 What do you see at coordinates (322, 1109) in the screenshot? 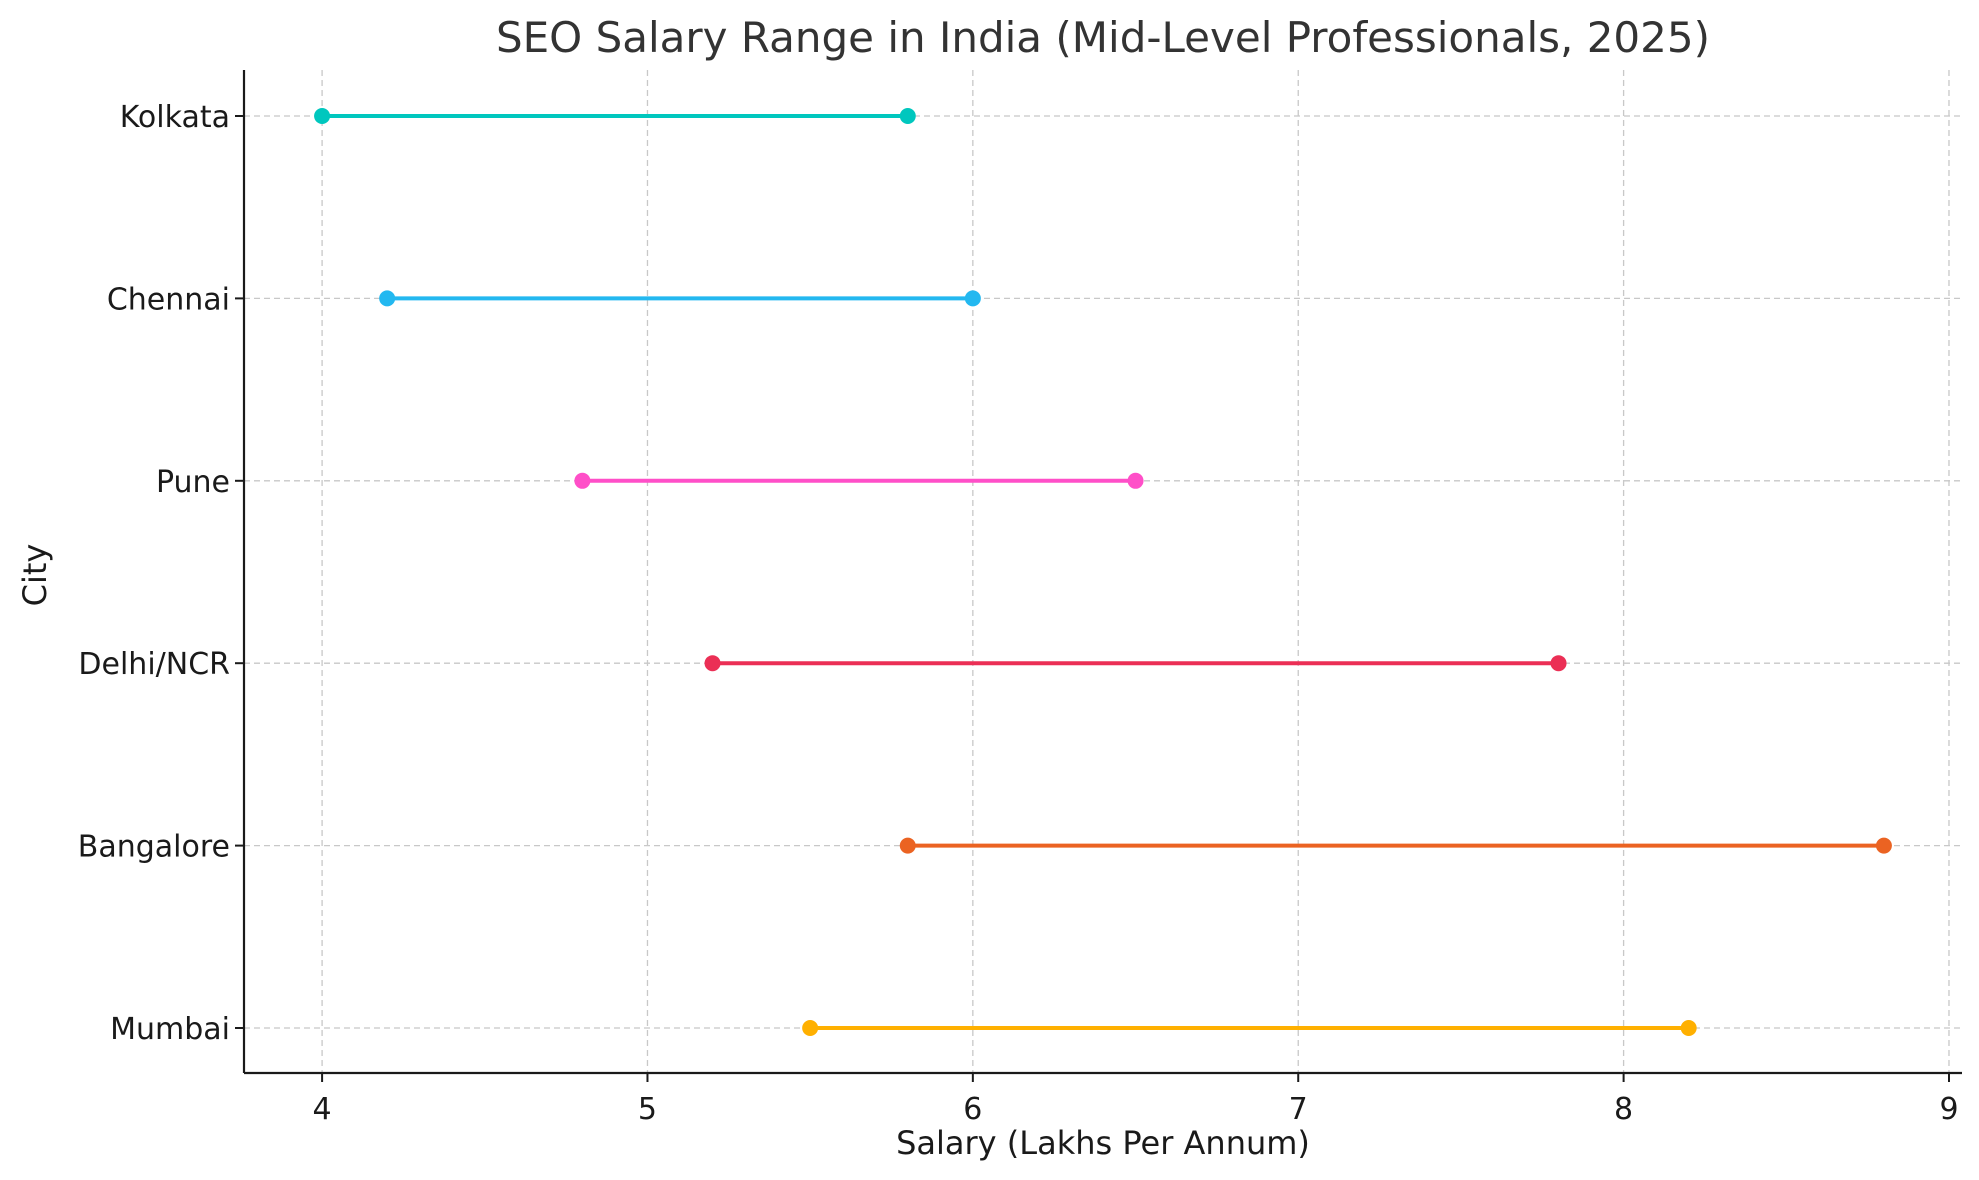
I see `x-tick-label: 4` at bounding box center [322, 1109].